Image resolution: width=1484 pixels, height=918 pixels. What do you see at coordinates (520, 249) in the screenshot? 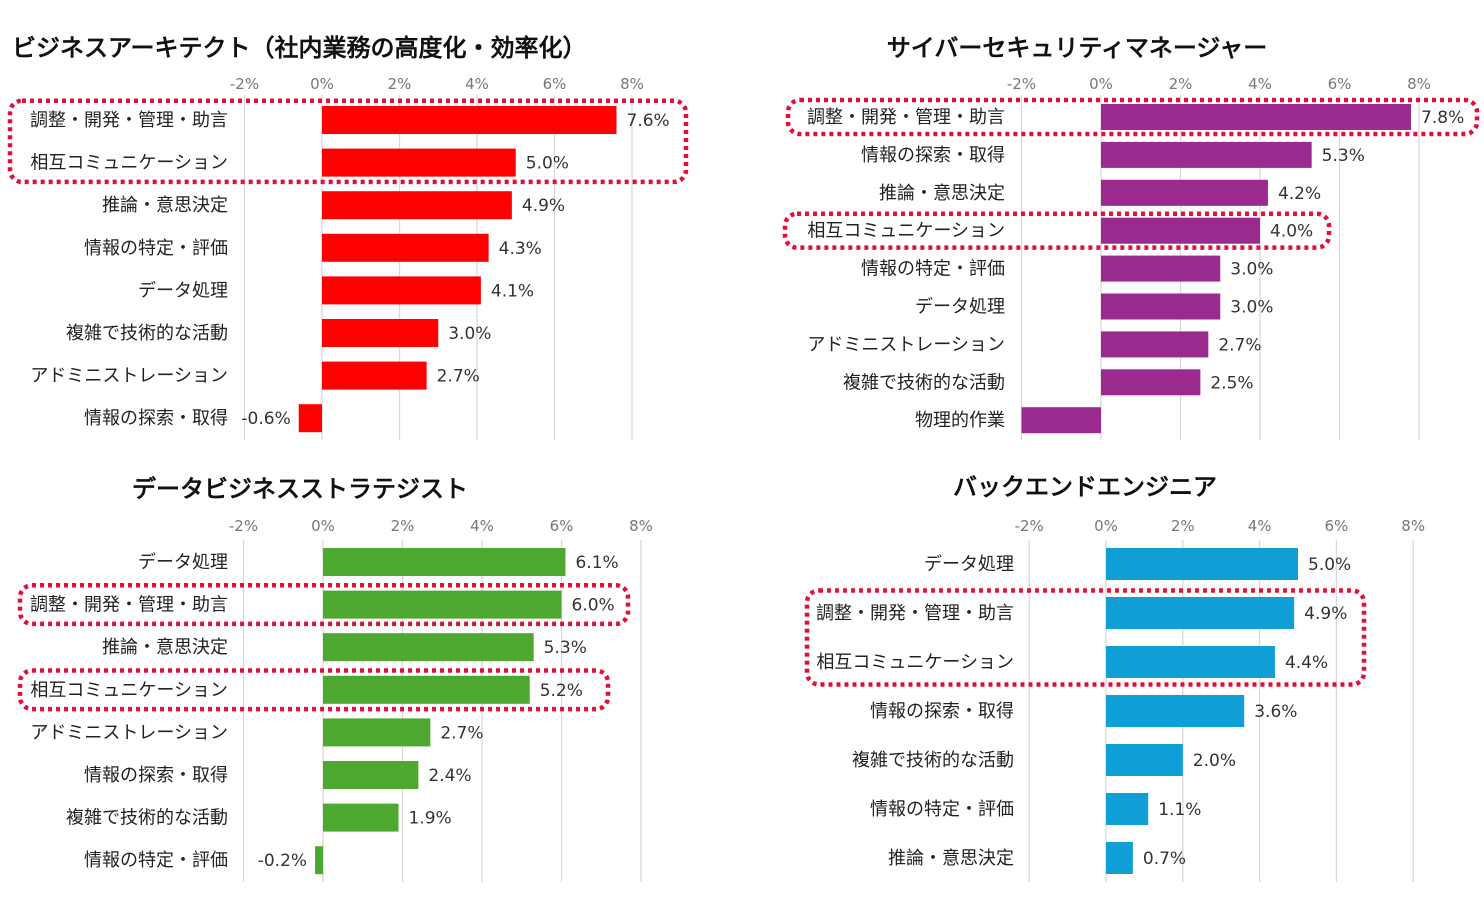
I see `data-label: 4.3%` at bounding box center [520, 249].